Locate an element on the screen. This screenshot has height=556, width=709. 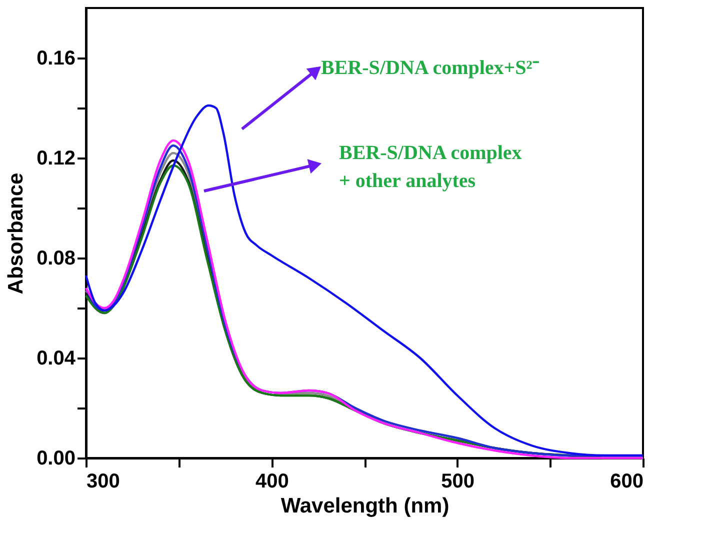
x-axis-title: Wavelength (nm) is located at coordinates (365, 506).